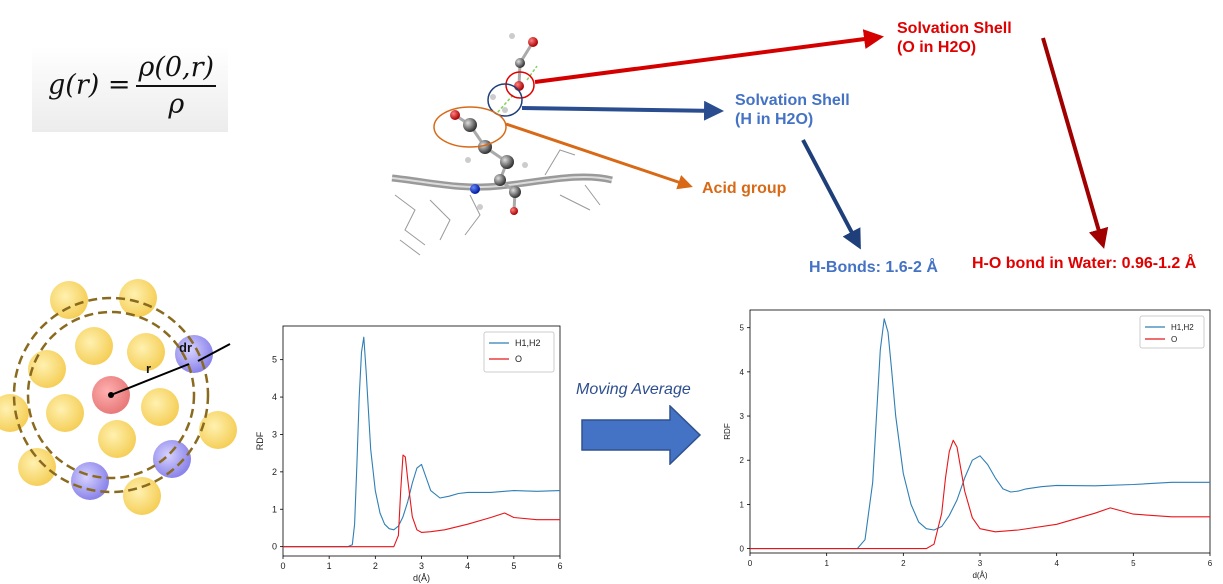  Describe the element at coordinates (132, 86) in the screenshot. I see `rdf-formula: g(r) = ρ(0,r) ρ` at that location.